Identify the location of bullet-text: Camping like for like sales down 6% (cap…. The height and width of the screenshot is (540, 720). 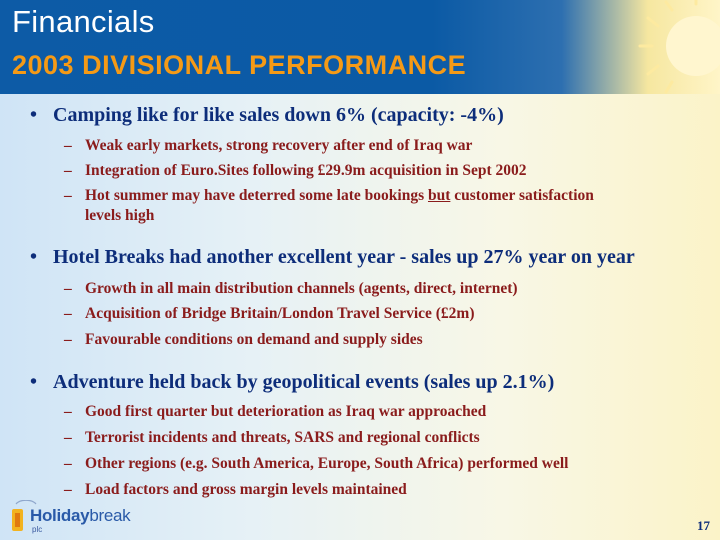
(278, 115).